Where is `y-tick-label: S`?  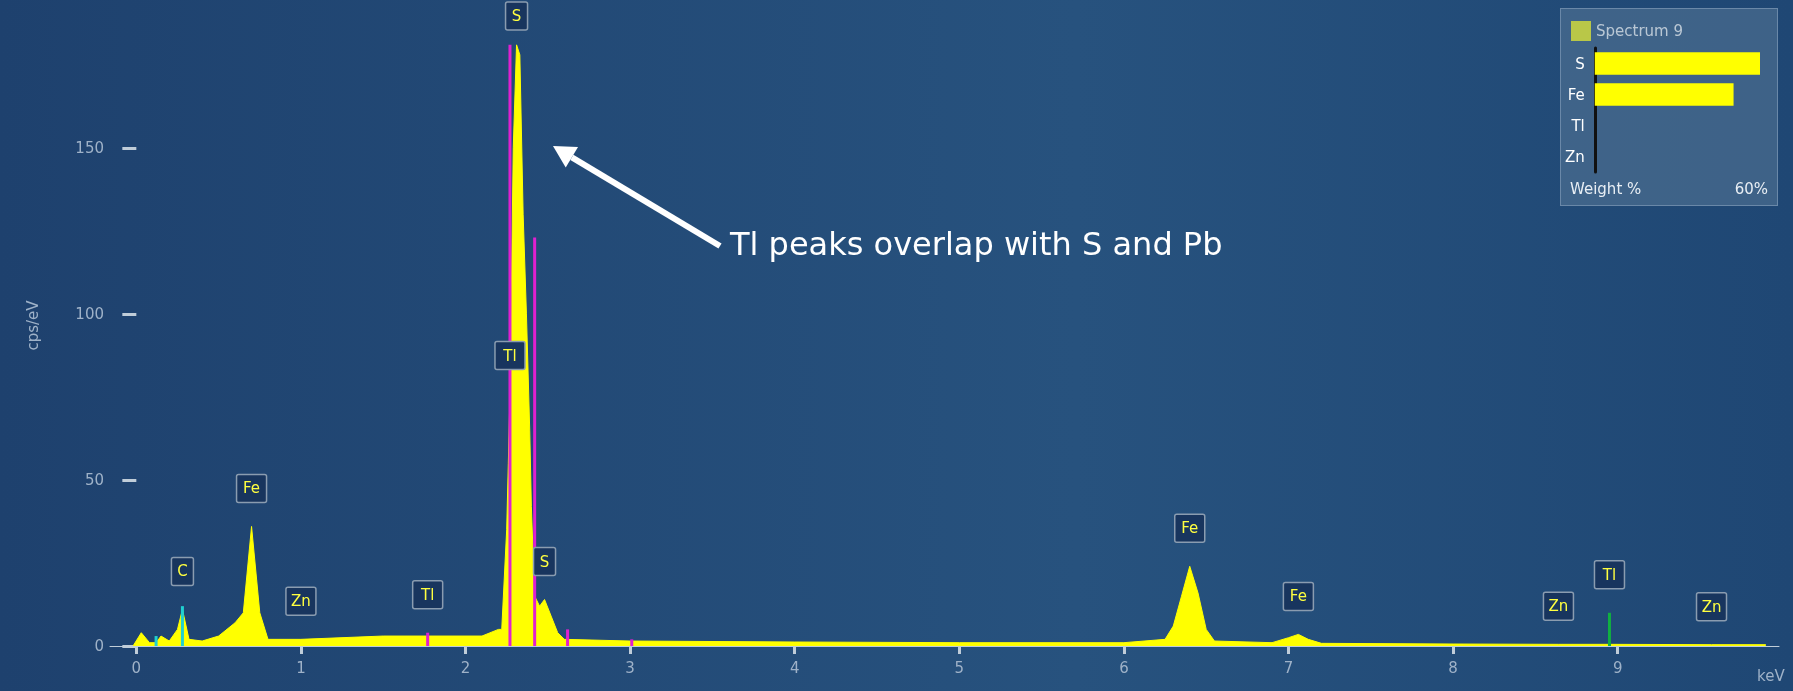 y-tick-label: S is located at coordinates (1580, 63).